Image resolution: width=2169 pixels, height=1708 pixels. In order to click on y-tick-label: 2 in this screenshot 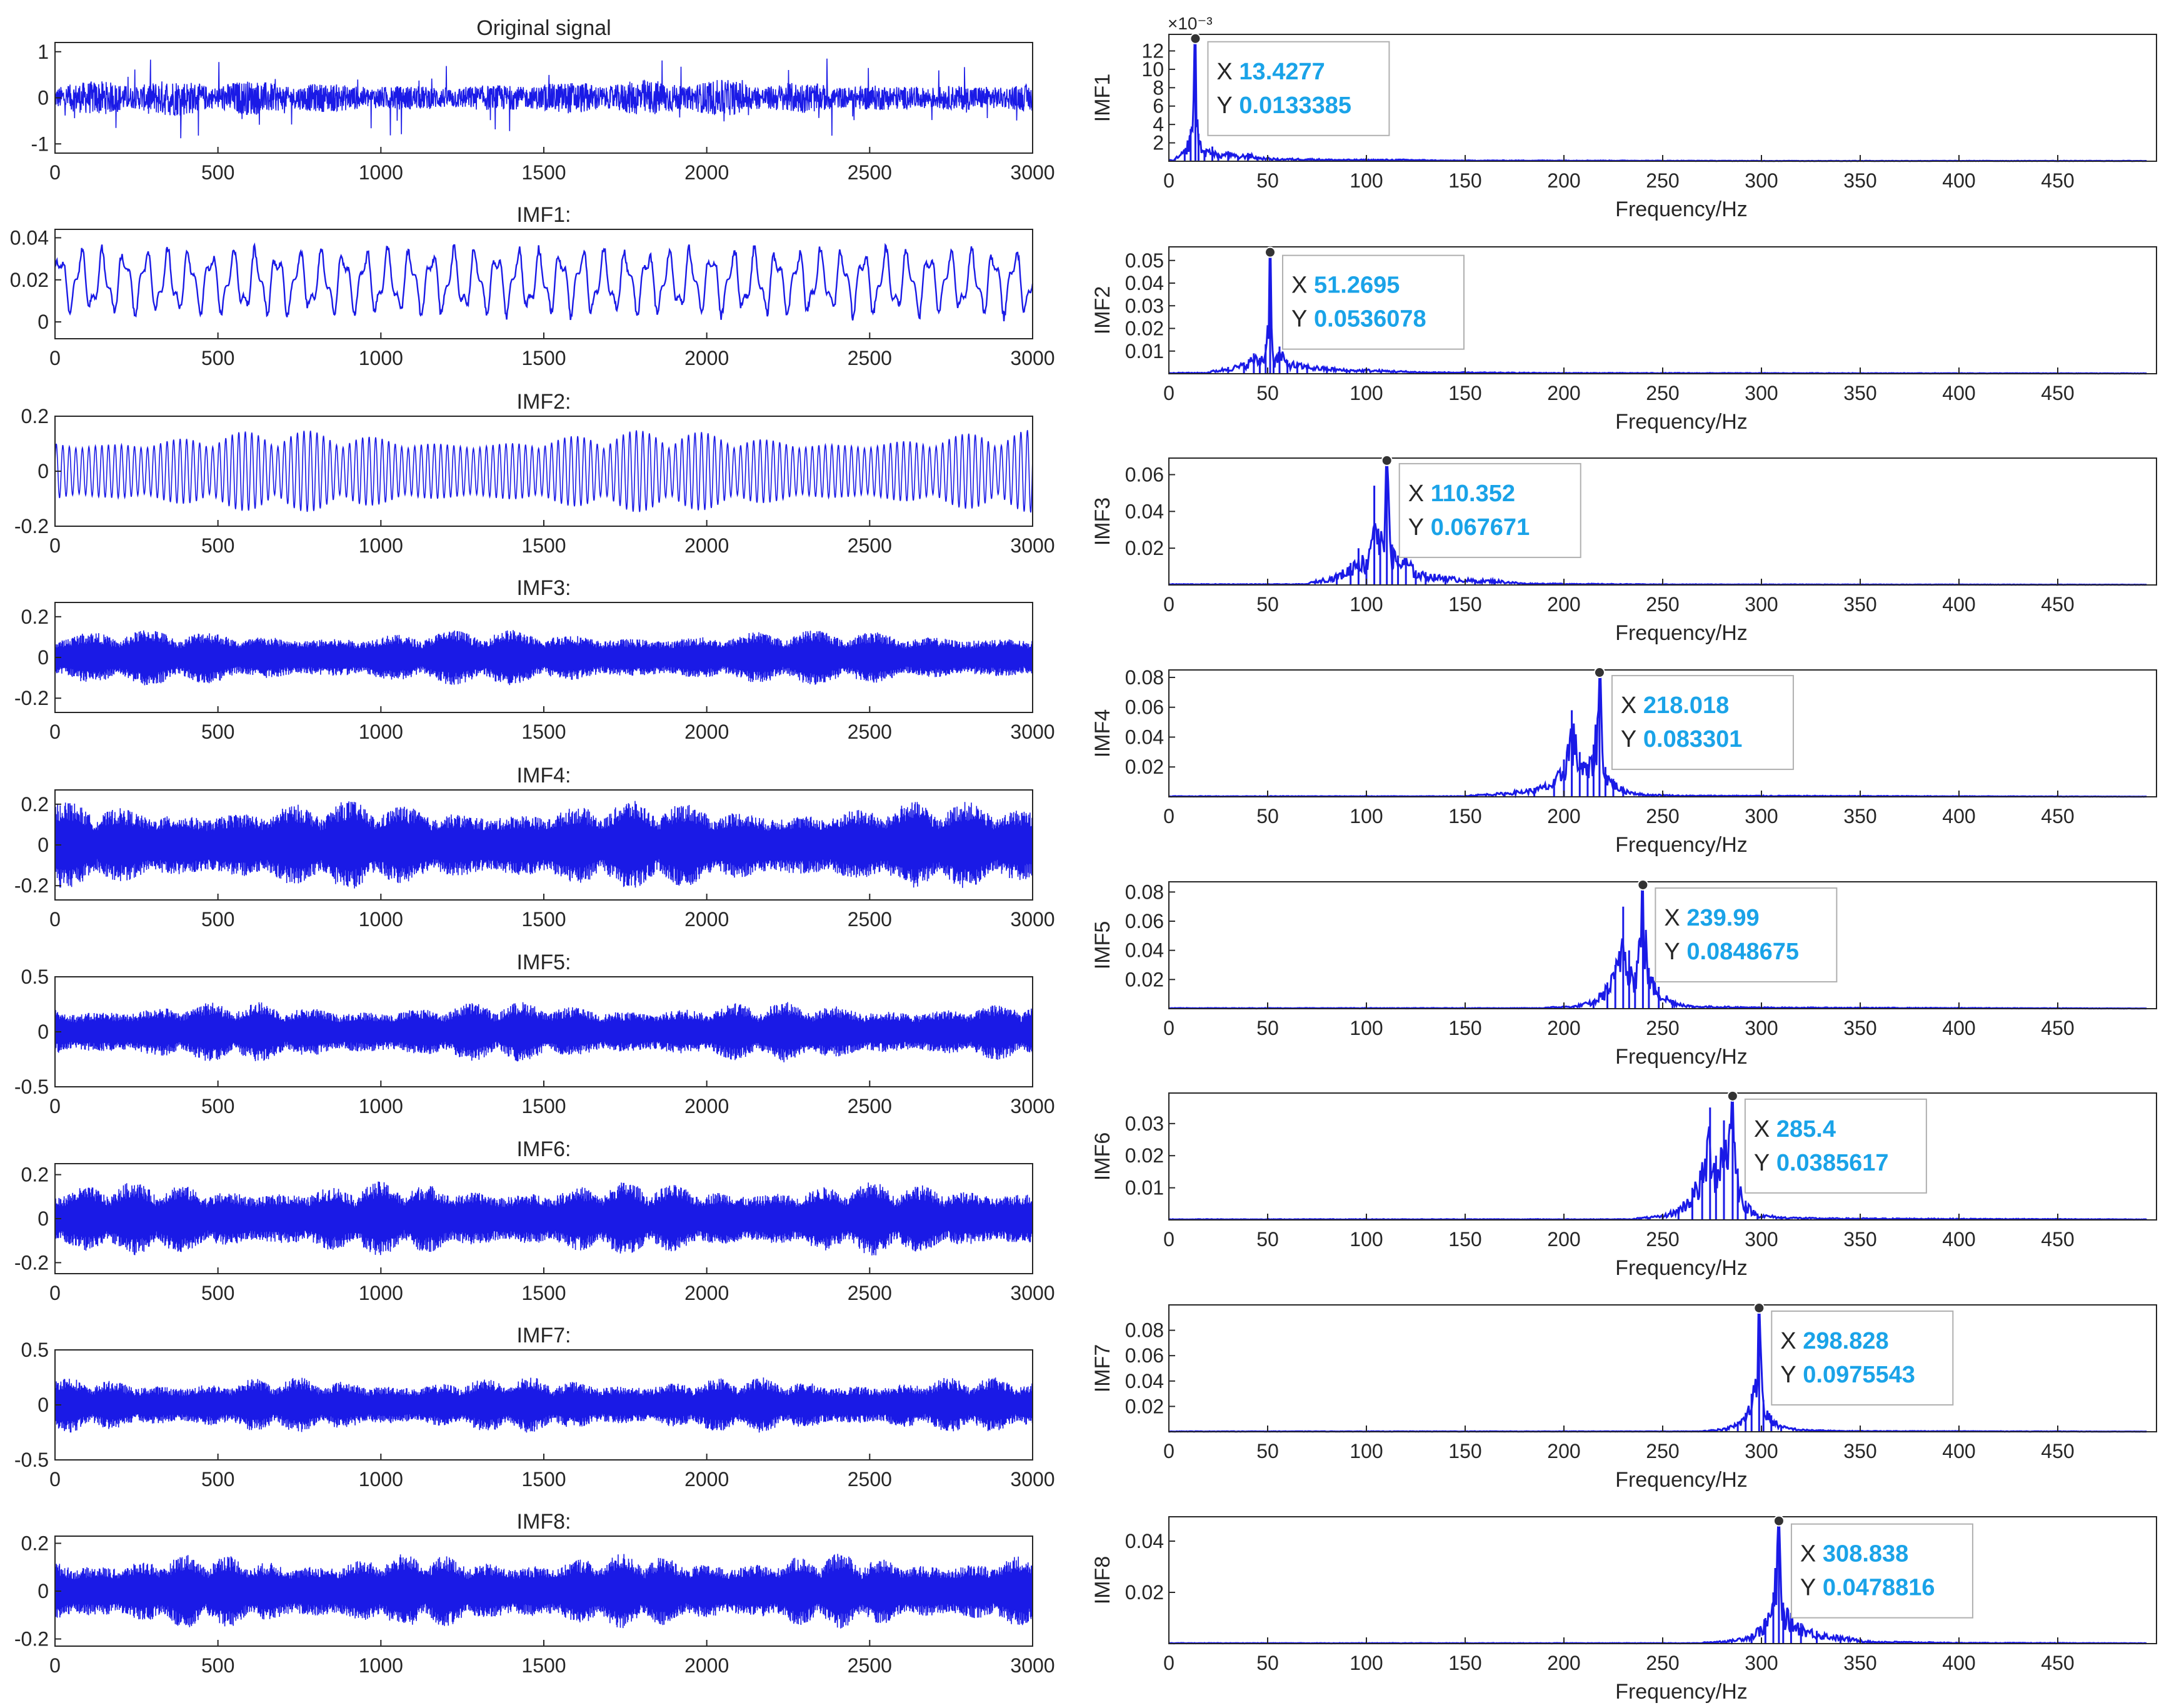, I will do `click(1158, 143)`.